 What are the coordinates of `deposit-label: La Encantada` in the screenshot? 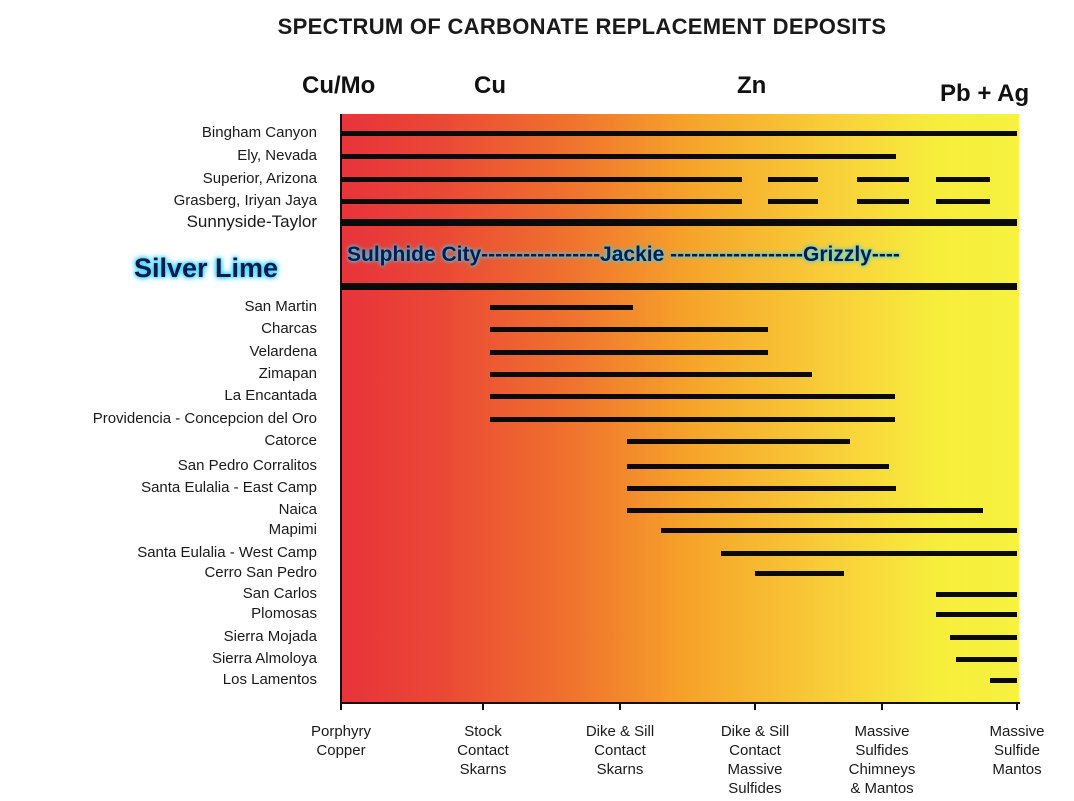 It's located at (270, 395).